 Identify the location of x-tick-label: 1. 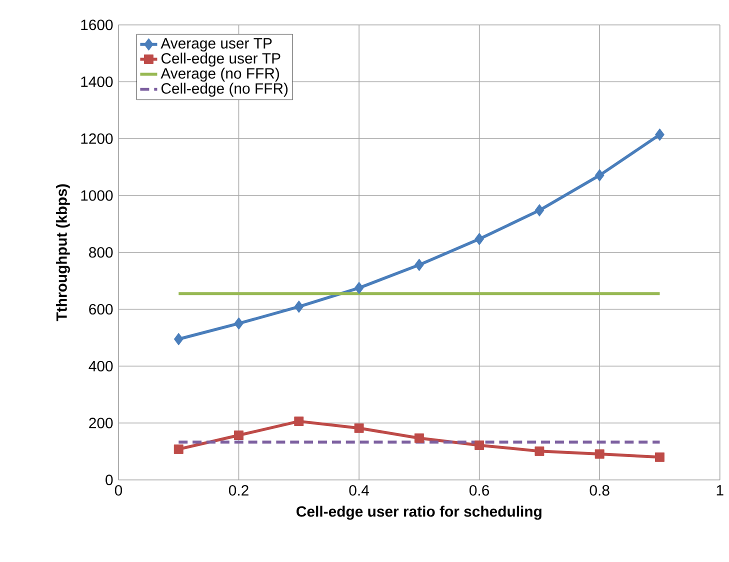
(720, 490).